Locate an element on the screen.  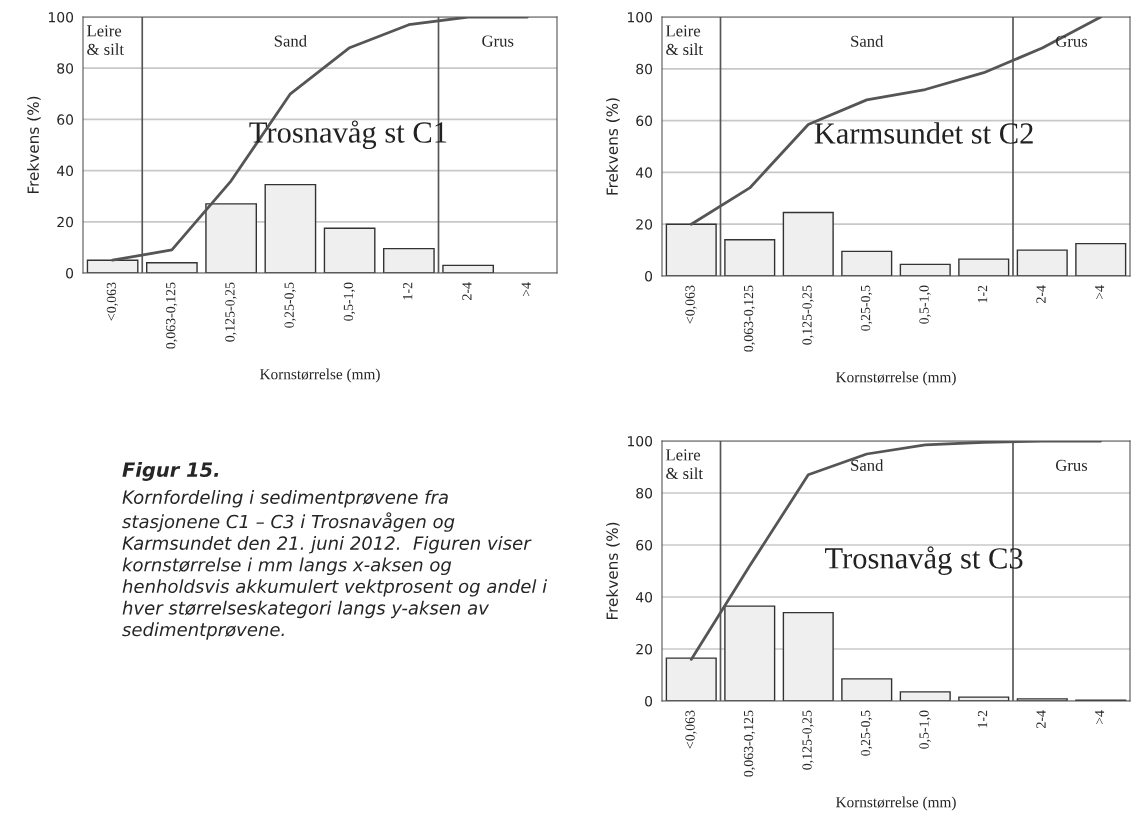
text: Figur 15. is located at coordinates (170, 471).